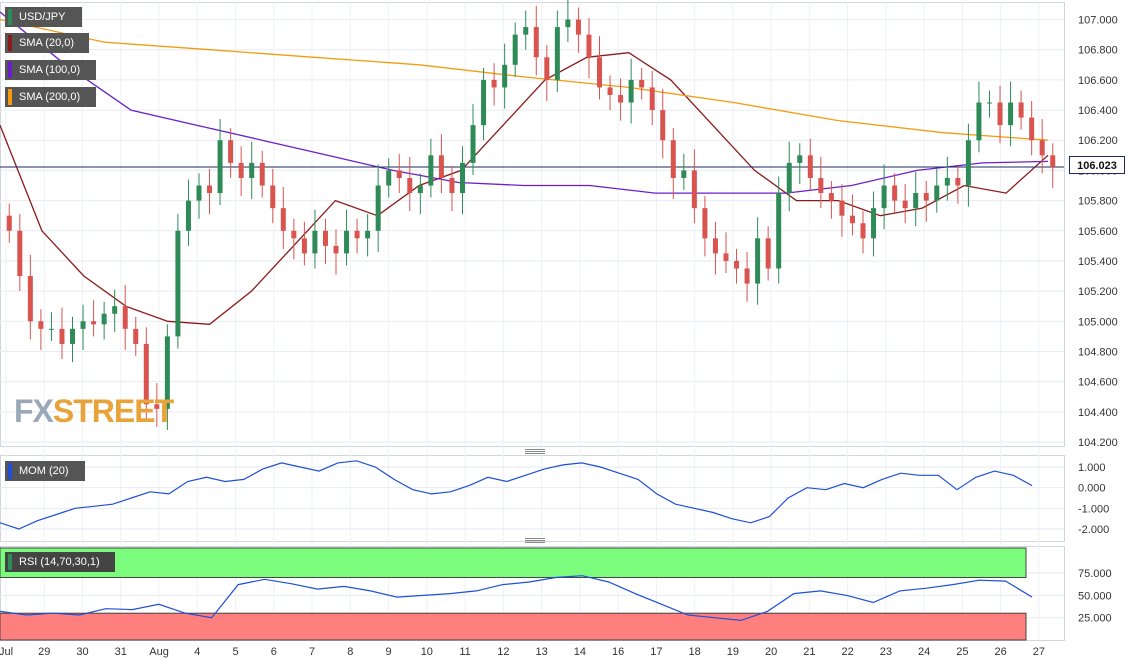  Describe the element at coordinates (1093, 509) in the screenshot. I see `mom-tick-label: -1.000` at that location.